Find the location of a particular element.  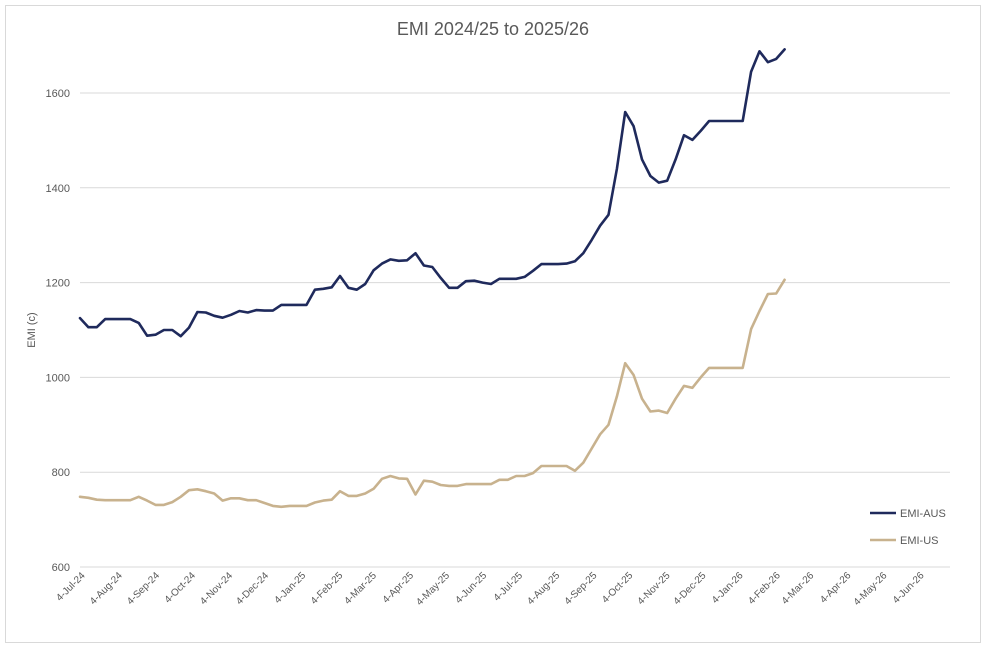

legend-label: EMI-AUS is located at coordinates (923, 514).